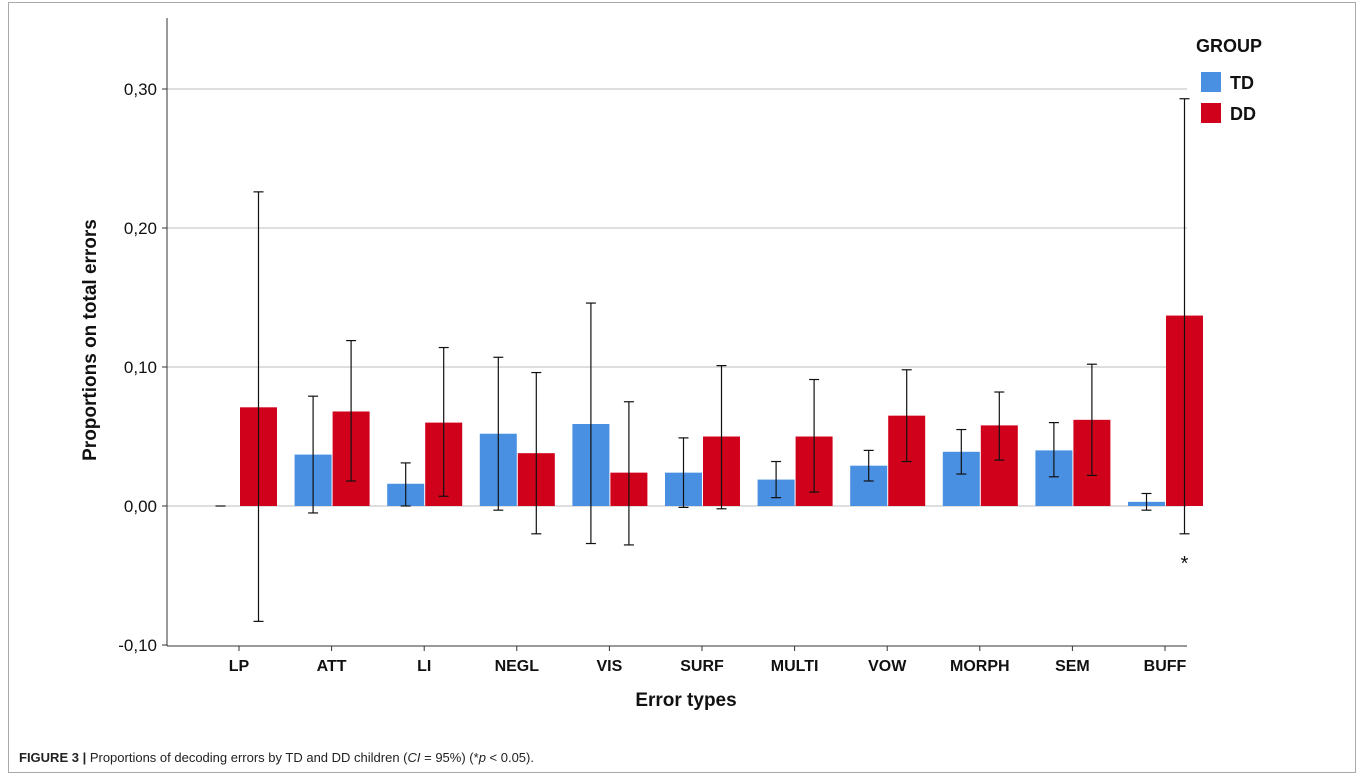 The width and height of the screenshot is (1358, 775). What do you see at coordinates (536, 453) in the screenshot?
I see `error-bar-dd-negl` at bounding box center [536, 453].